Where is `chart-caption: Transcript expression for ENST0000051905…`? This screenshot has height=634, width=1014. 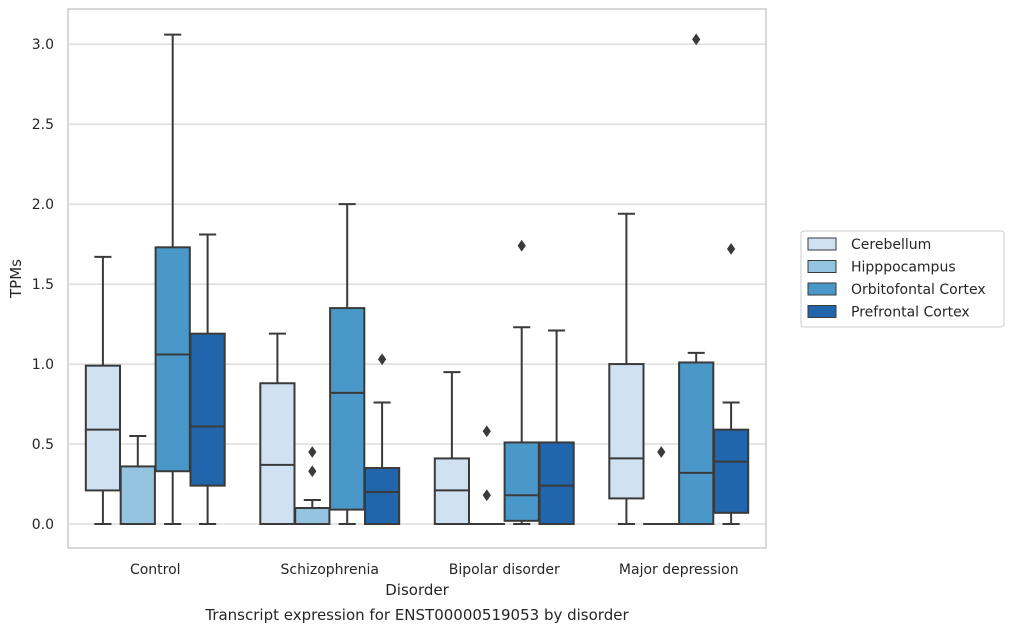 chart-caption: Transcript expression for ENST0000051905… is located at coordinates (417, 615).